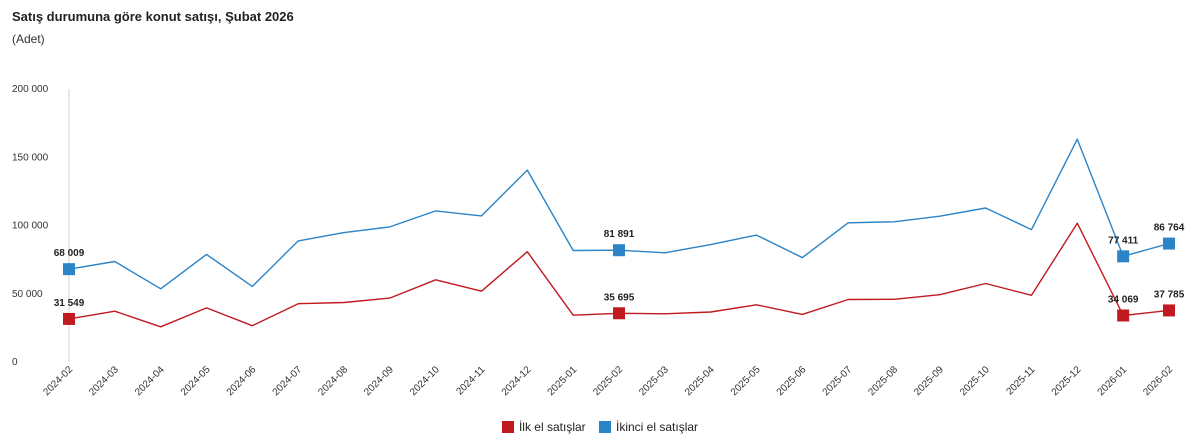 Image resolution: width=1200 pixels, height=444 pixels. Describe the element at coordinates (1123, 240) in the screenshot. I see `data-label: 77 411` at that location.